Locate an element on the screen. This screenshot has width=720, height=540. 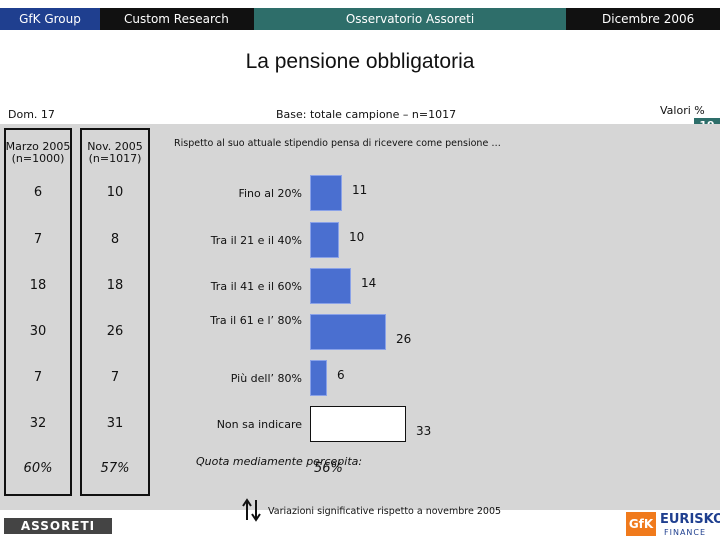
cell-march-6: 32 is located at coordinates (38, 423).